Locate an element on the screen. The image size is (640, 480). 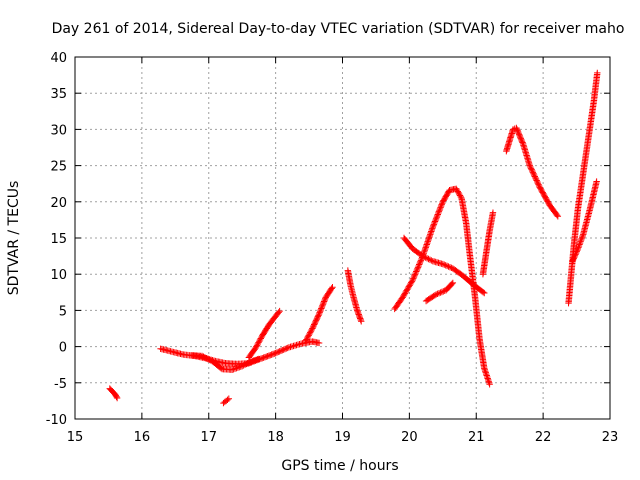
y-tick-label: 40 is located at coordinates (58, 58).